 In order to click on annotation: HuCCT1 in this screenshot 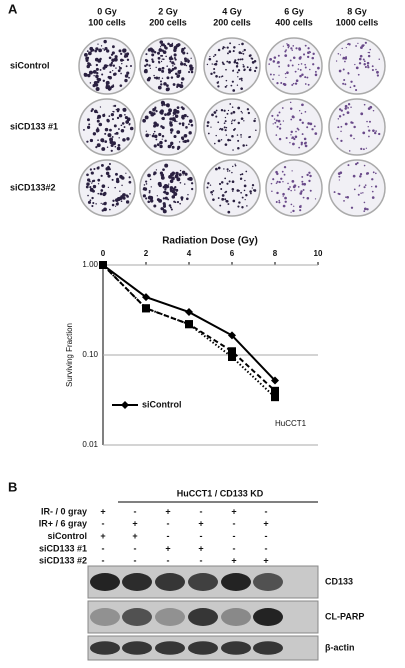, I will do `click(291, 423)`.